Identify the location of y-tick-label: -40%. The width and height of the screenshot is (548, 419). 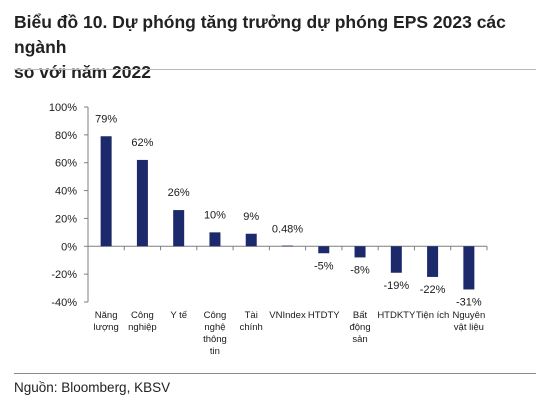
(64, 303).